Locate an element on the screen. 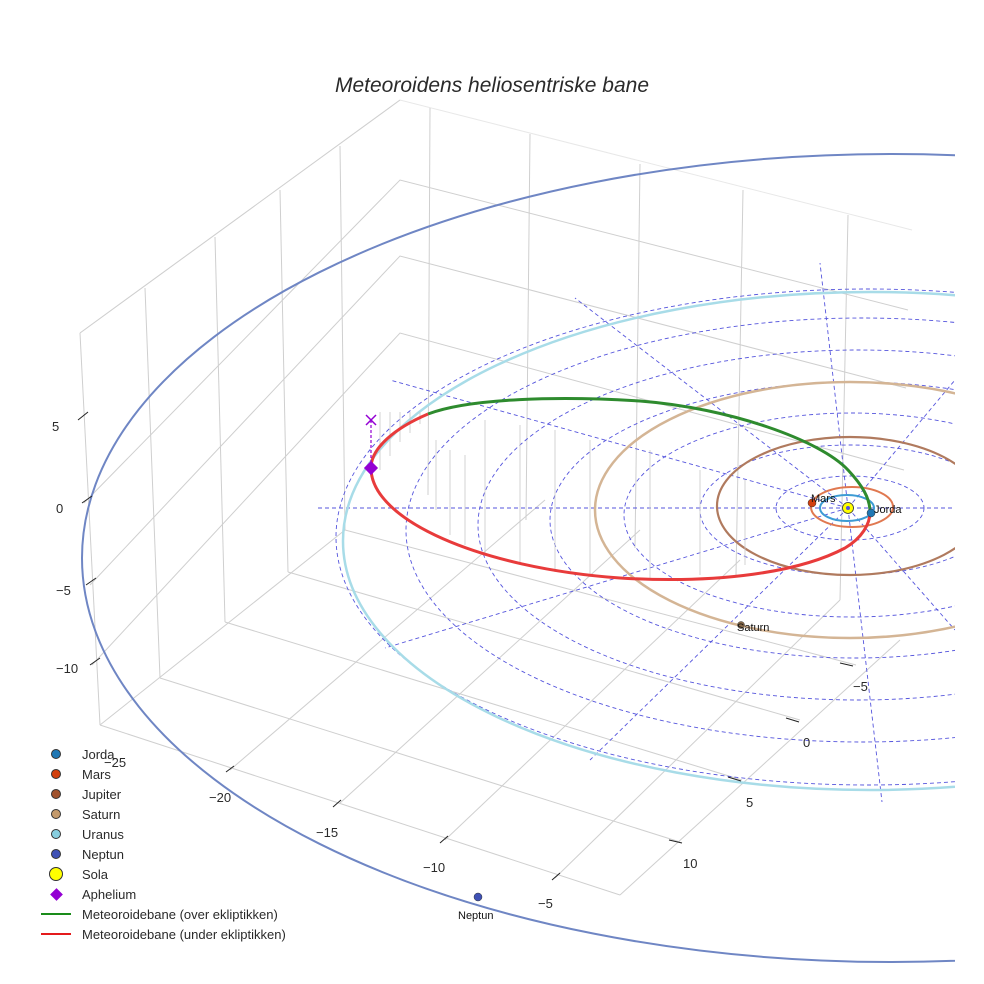 The width and height of the screenshot is (984, 984). green-line-legend-icon is located at coordinates (56, 914).